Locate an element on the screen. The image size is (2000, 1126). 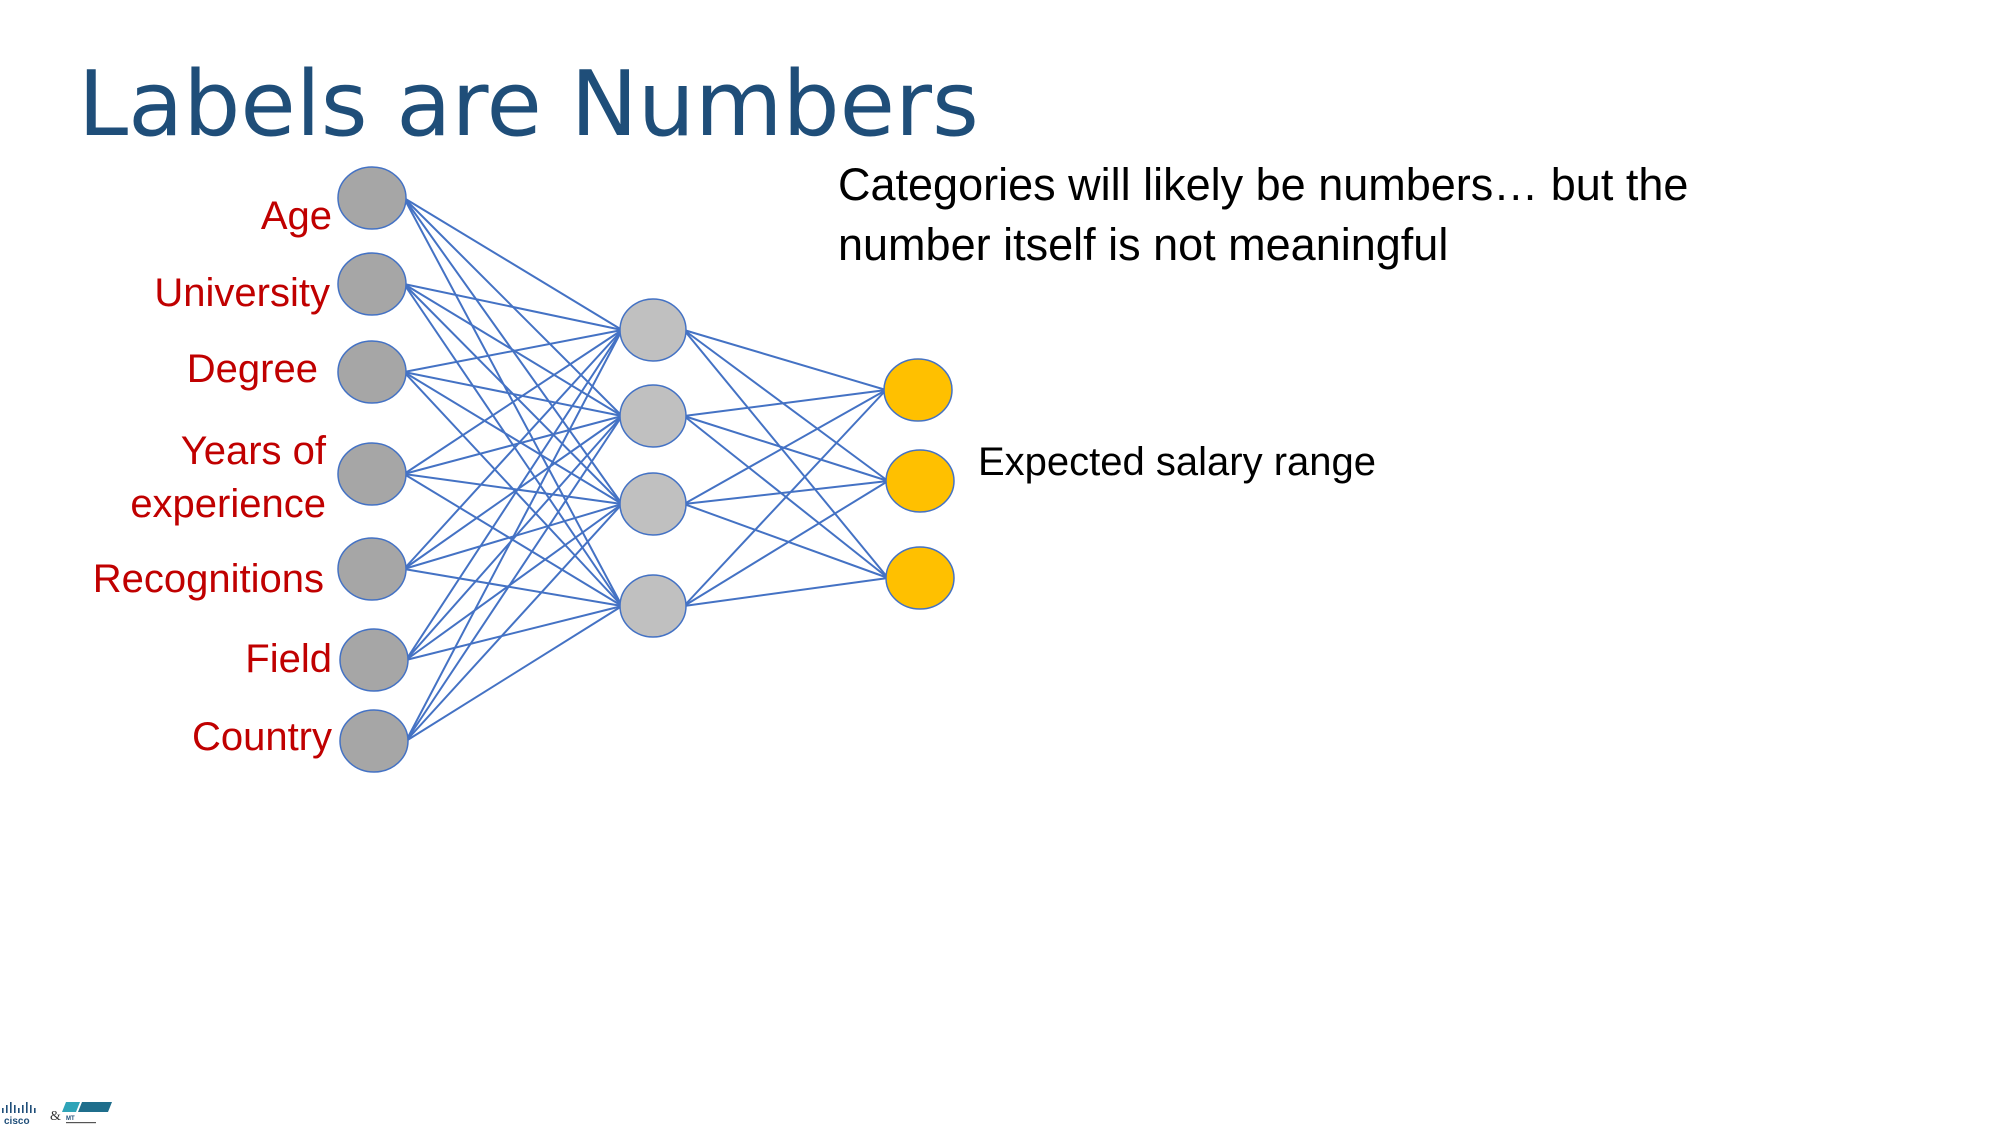
svg-text: cisco is located at coordinates (17, 1121).